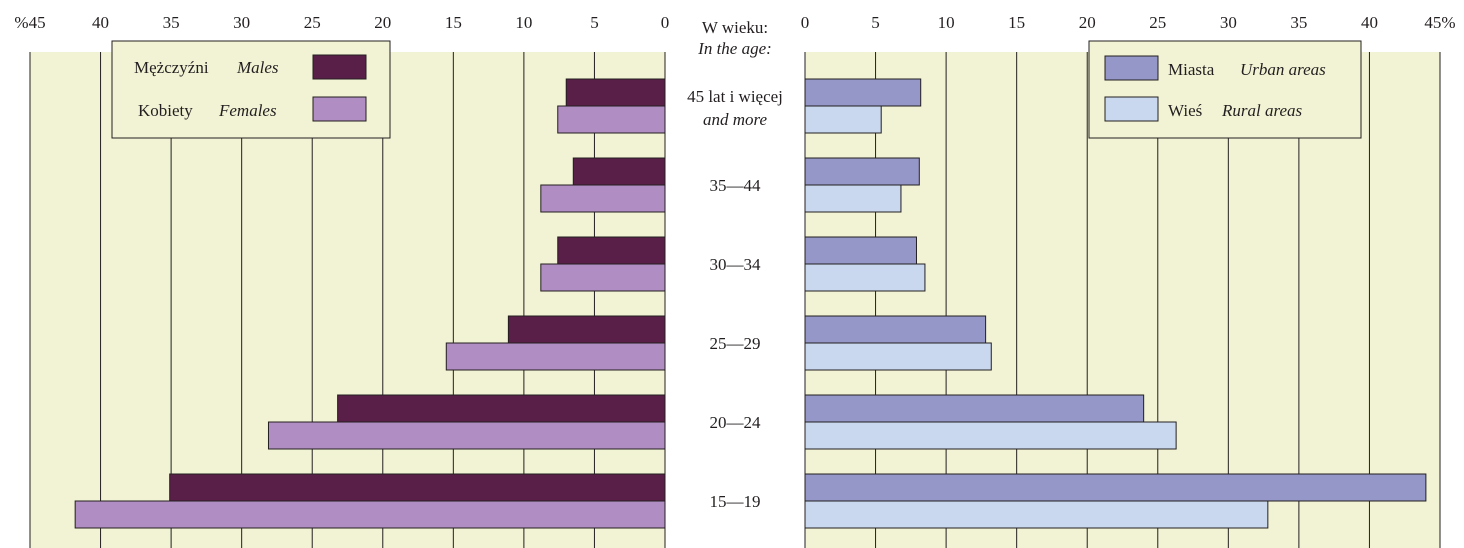  What do you see at coordinates (1439, 22) in the screenshot?
I see `right-tick-label: 45%` at bounding box center [1439, 22].